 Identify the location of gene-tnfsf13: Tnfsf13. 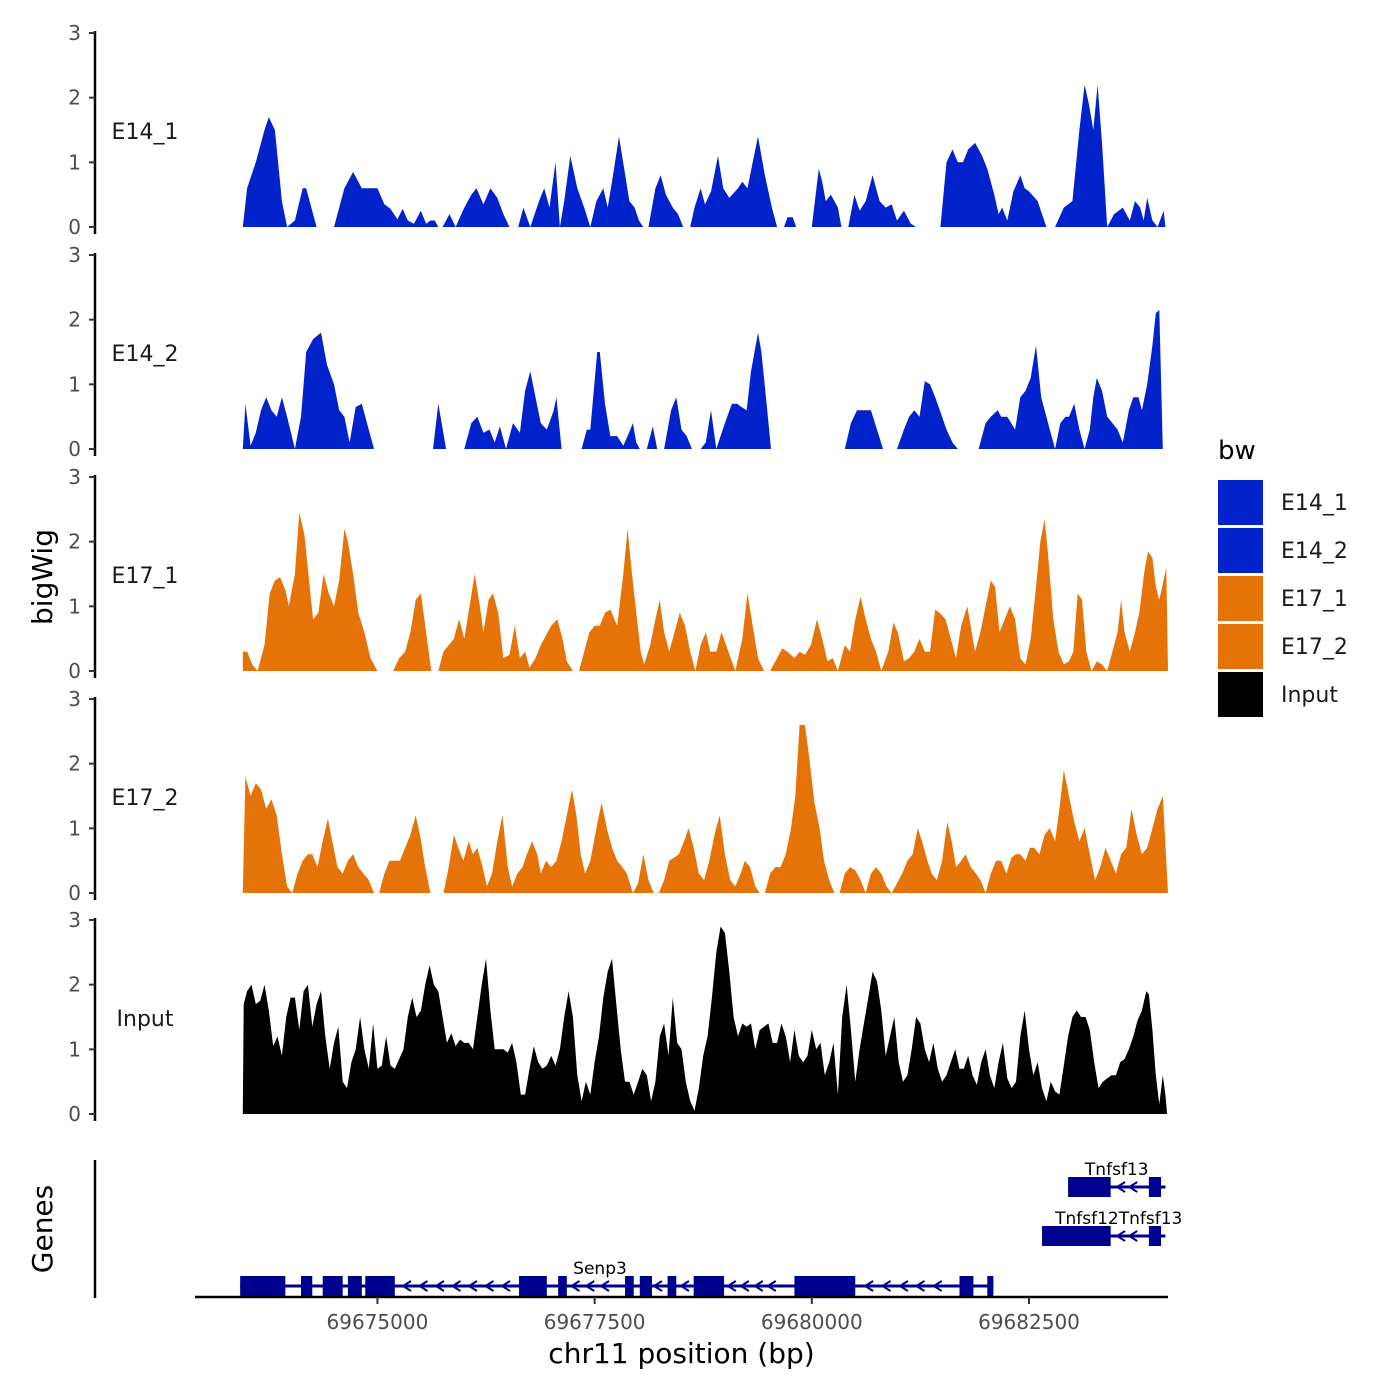
(1117, 1178).